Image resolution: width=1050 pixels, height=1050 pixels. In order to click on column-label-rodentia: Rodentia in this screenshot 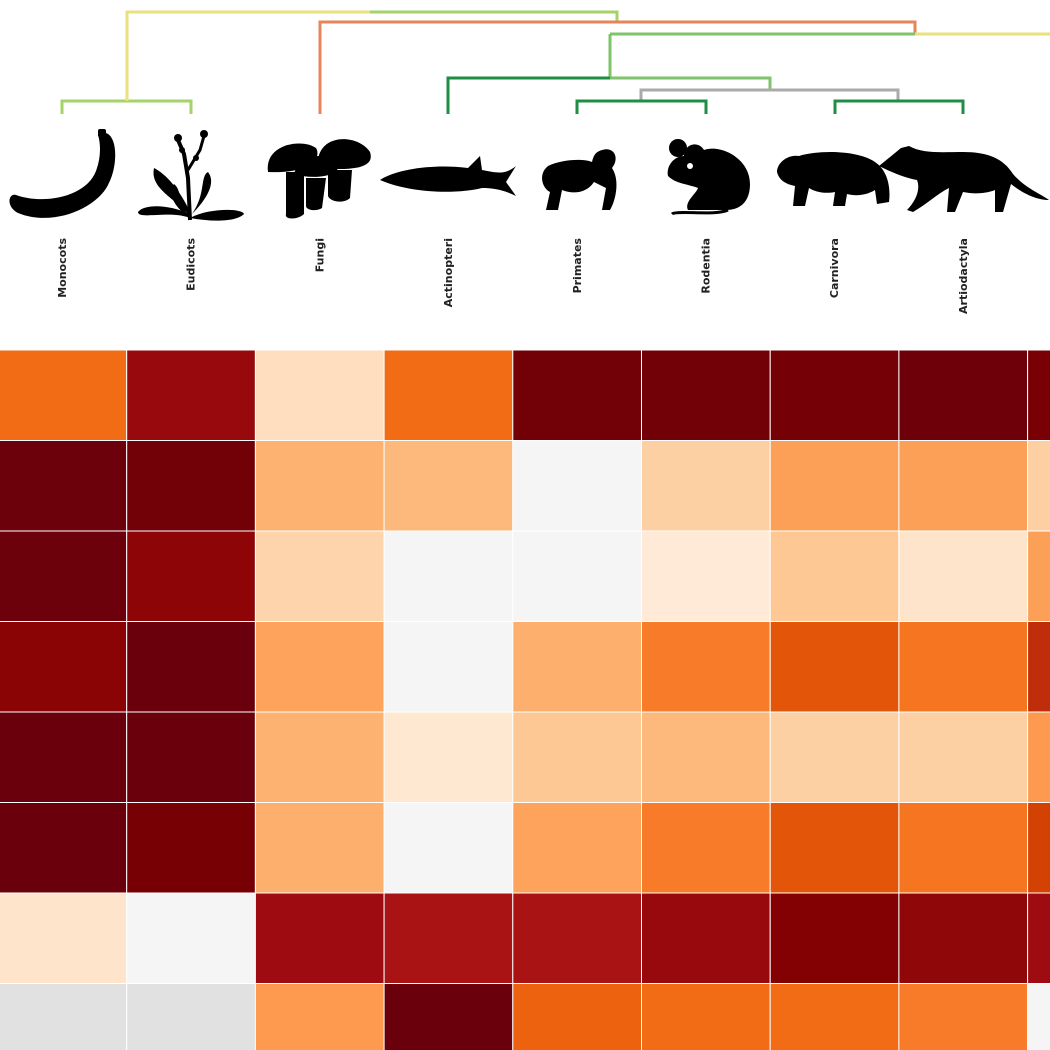, I will do `click(706, 266)`.